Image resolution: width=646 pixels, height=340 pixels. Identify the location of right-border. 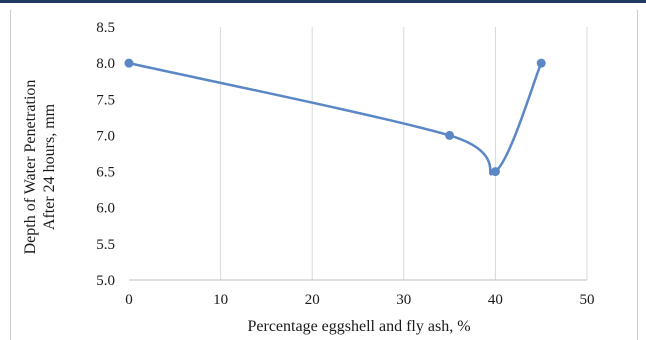
(637, 175).